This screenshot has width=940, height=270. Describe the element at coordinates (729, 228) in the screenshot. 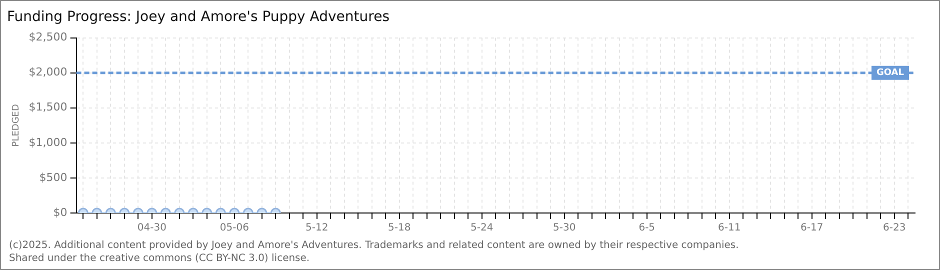

I see `x-tick-label: 6-11` at that location.